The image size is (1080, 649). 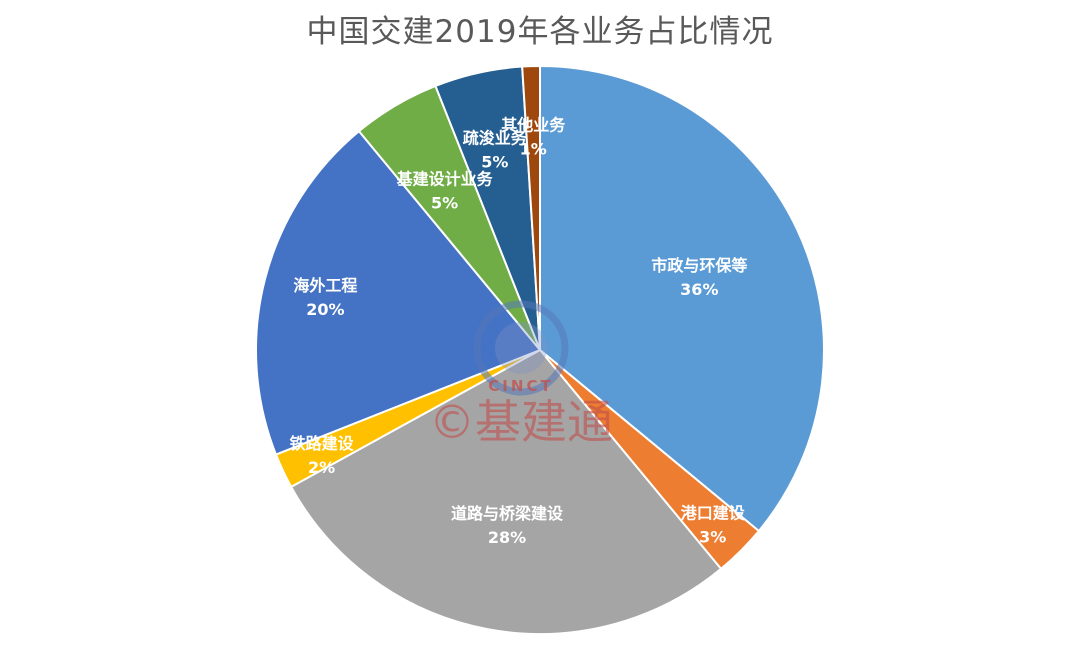 What do you see at coordinates (520, 386) in the screenshot?
I see `watermark-cinct-text: CINCT` at bounding box center [520, 386].